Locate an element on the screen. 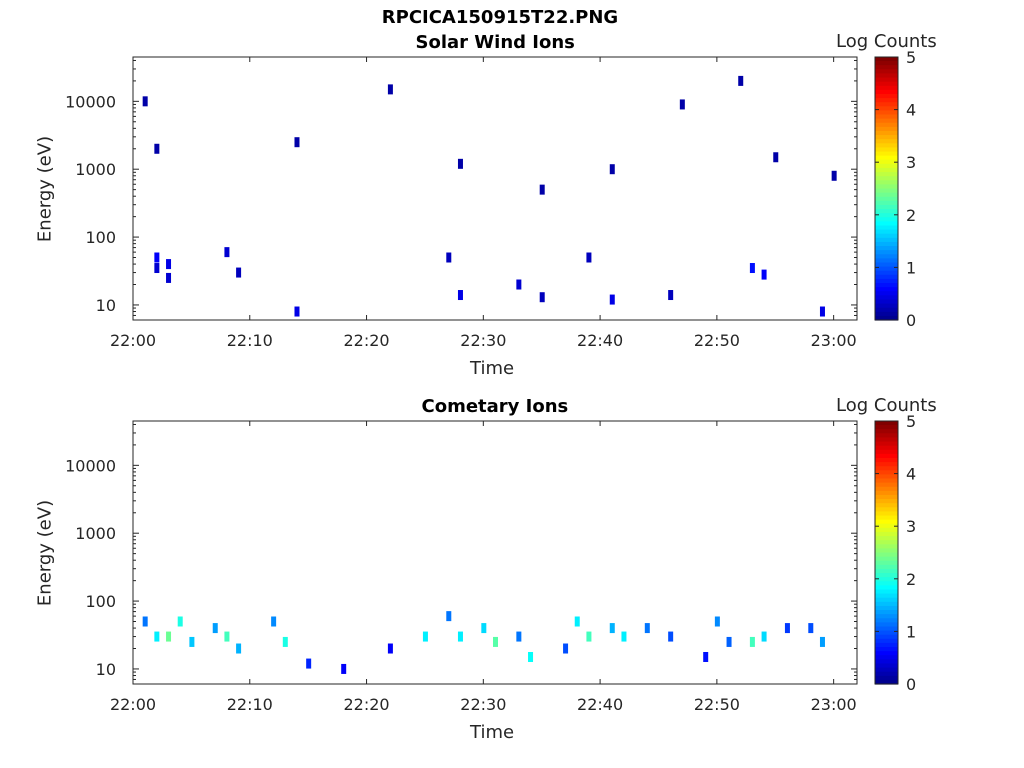 This screenshot has width=1024, height=768. x-tick-label-1-1: 22:10 is located at coordinates (250, 704).